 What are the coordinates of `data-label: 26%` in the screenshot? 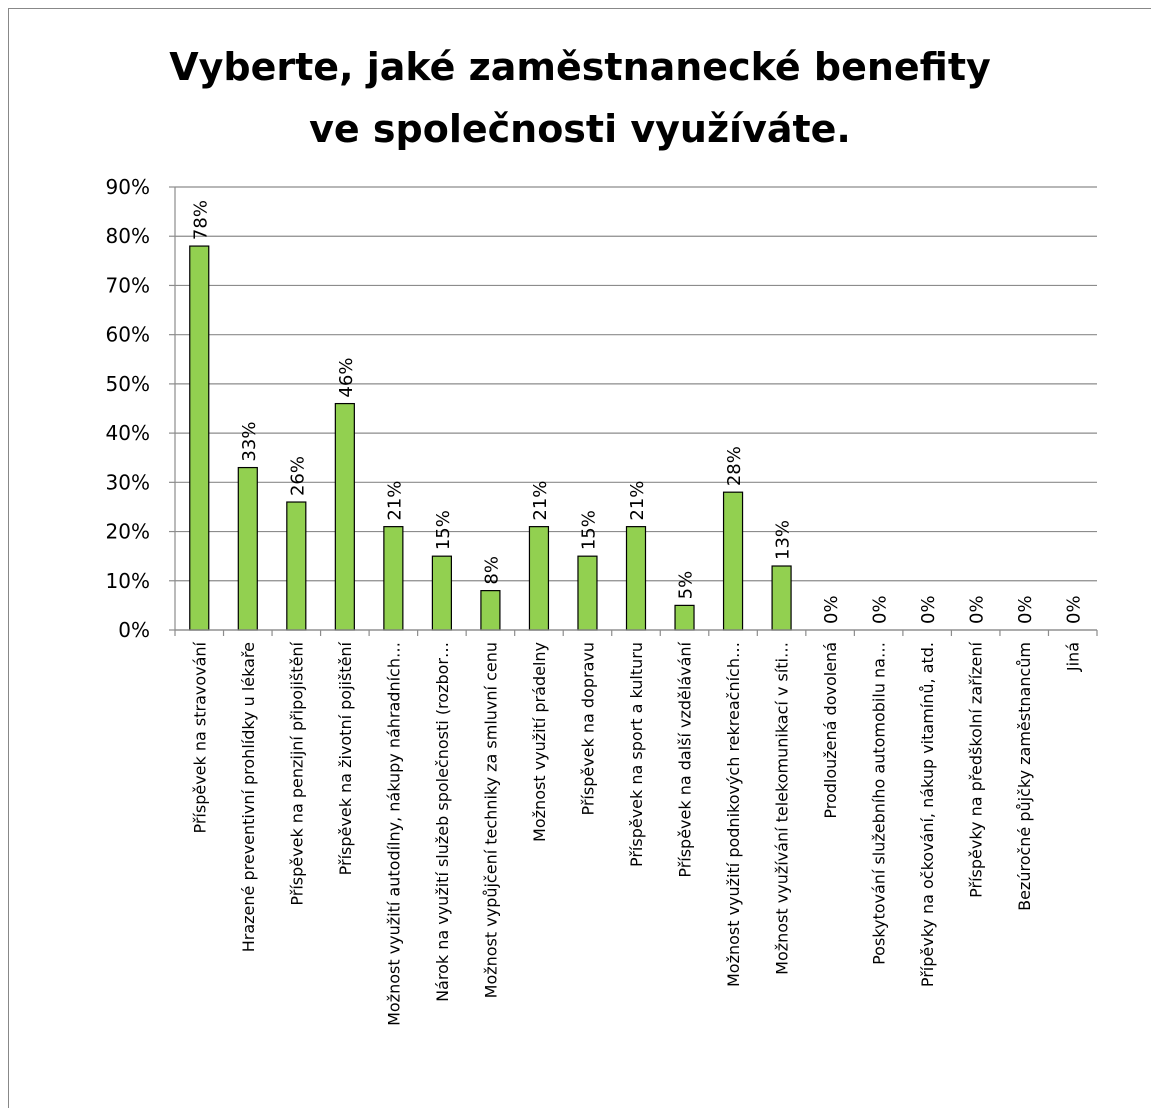 It's located at (297, 476).